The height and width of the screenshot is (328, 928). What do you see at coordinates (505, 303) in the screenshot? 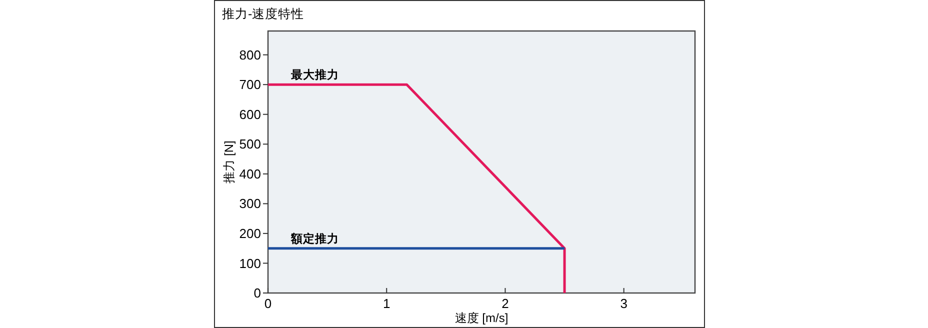
I see `x-tick-label: 2` at bounding box center [505, 303].